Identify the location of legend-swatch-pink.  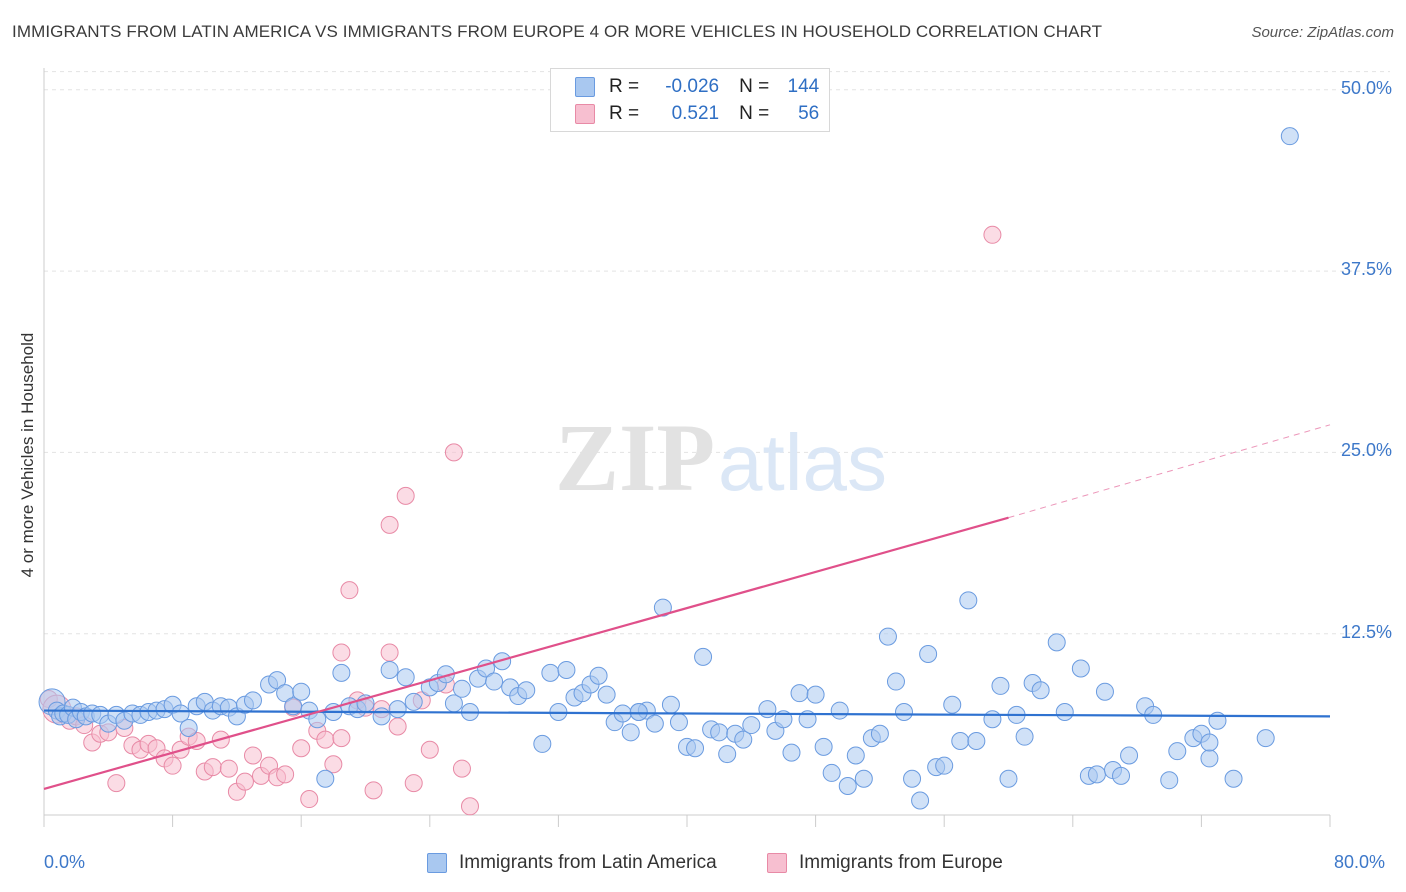
(585, 114).